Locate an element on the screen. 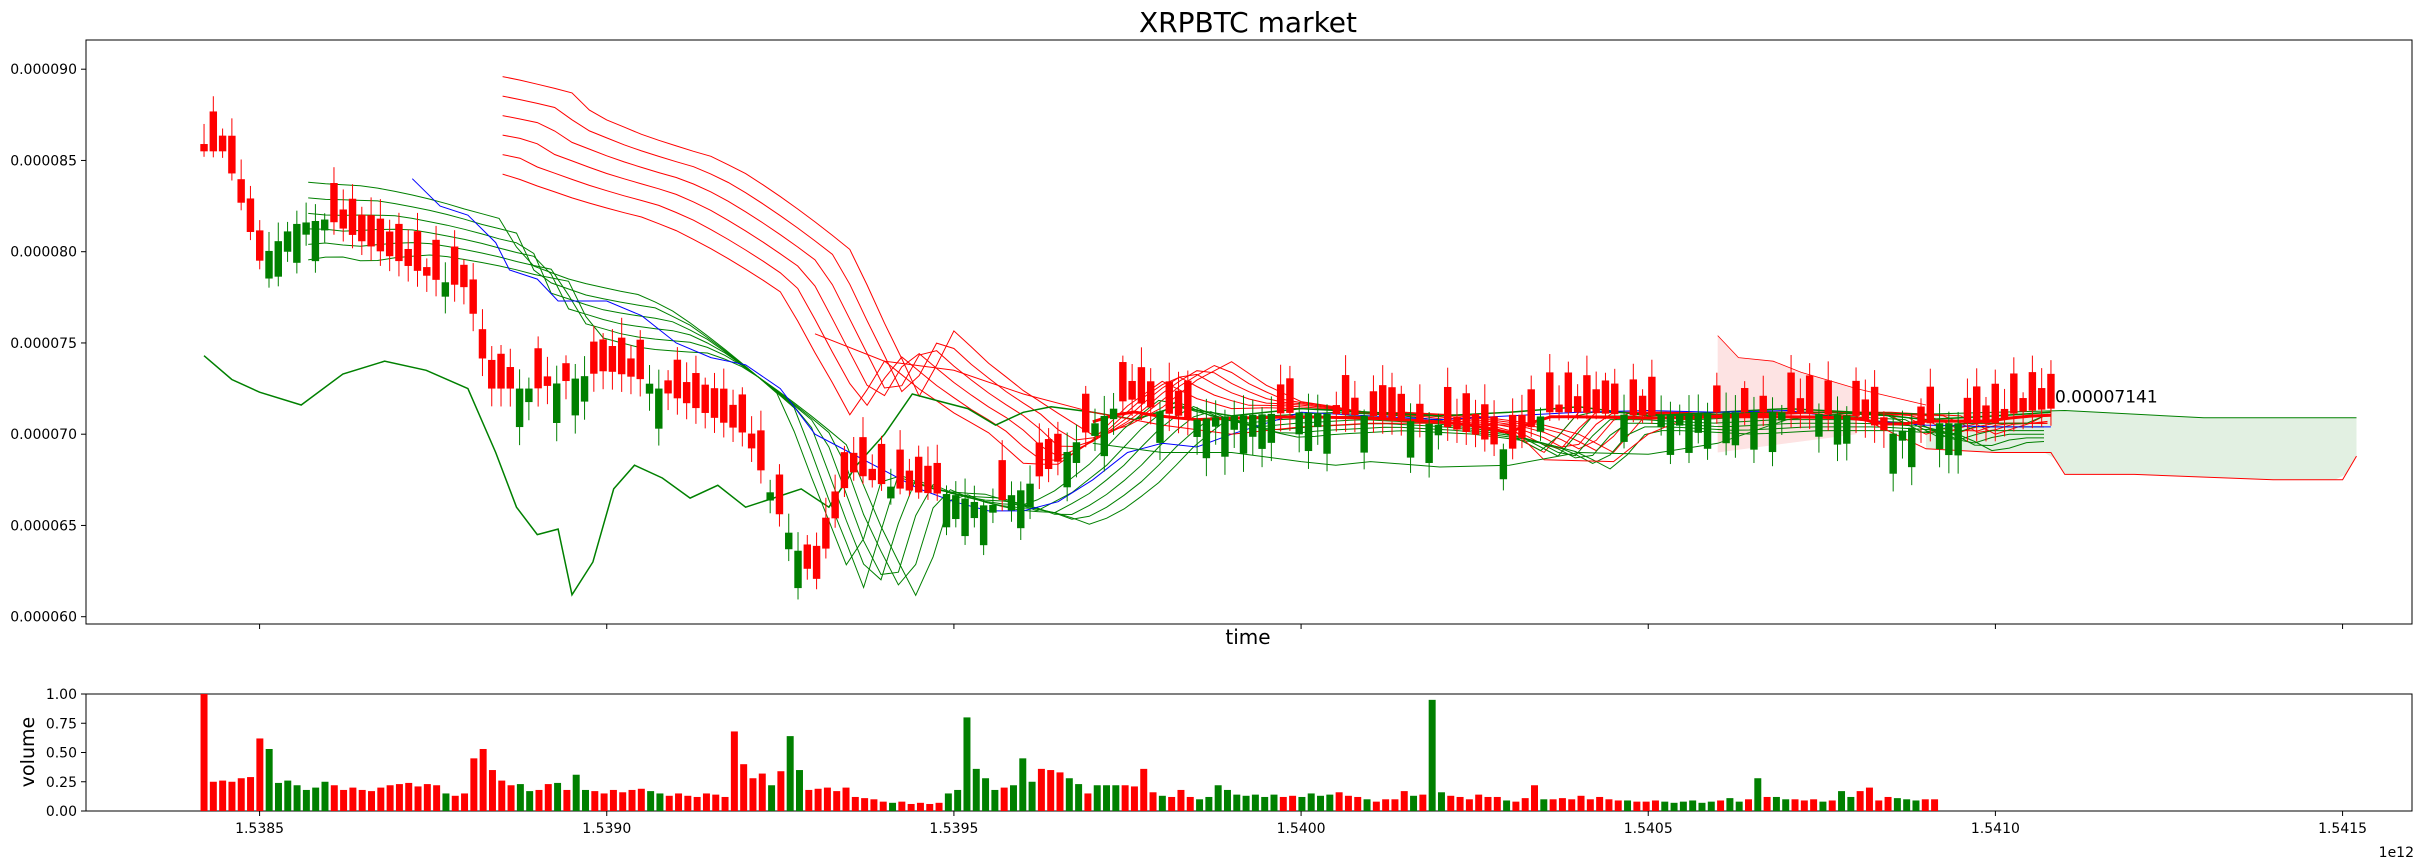 This screenshot has height=866, width=2424. volume-x-tick-label: 1.5415 is located at coordinates (2342, 829).